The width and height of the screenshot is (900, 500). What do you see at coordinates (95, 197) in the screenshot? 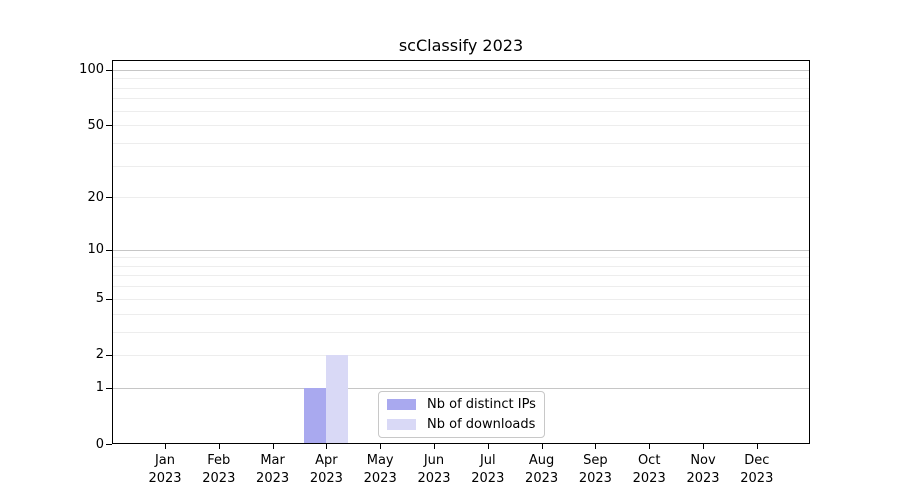
I see `y-tick-label: 20` at bounding box center [95, 197].